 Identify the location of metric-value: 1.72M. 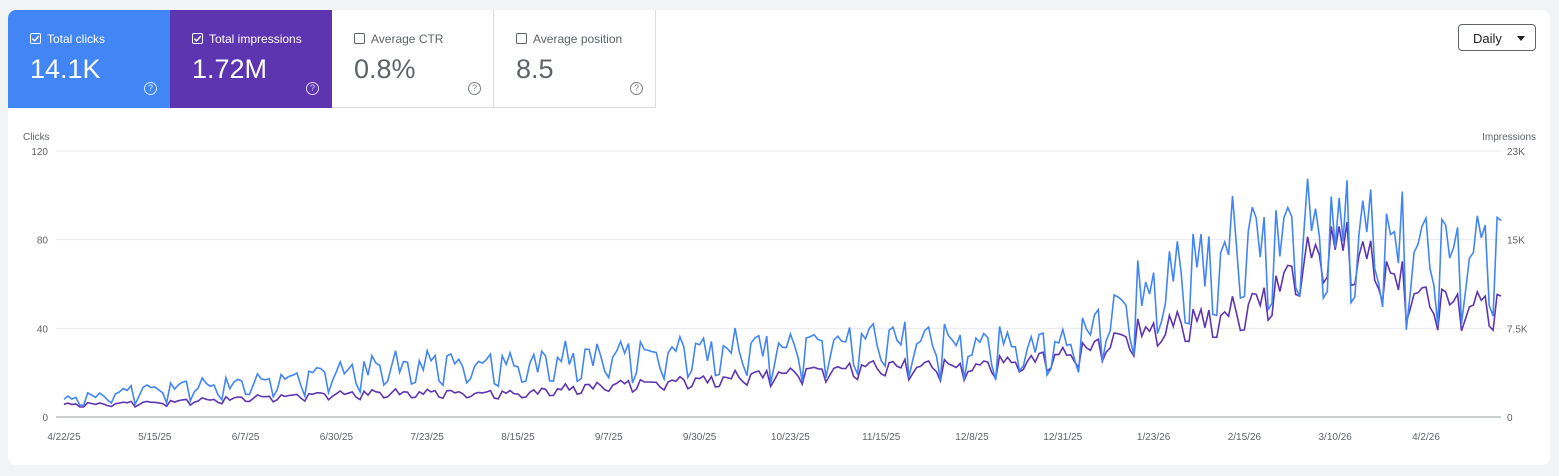
(230, 69).